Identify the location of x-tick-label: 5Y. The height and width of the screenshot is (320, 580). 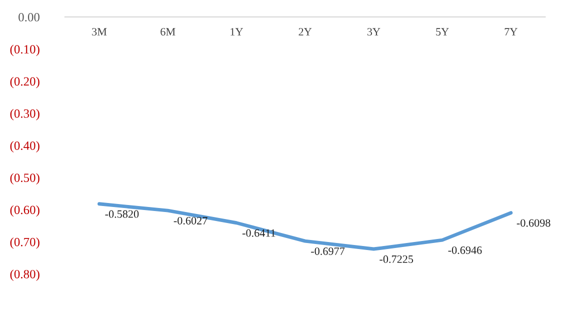
(442, 32).